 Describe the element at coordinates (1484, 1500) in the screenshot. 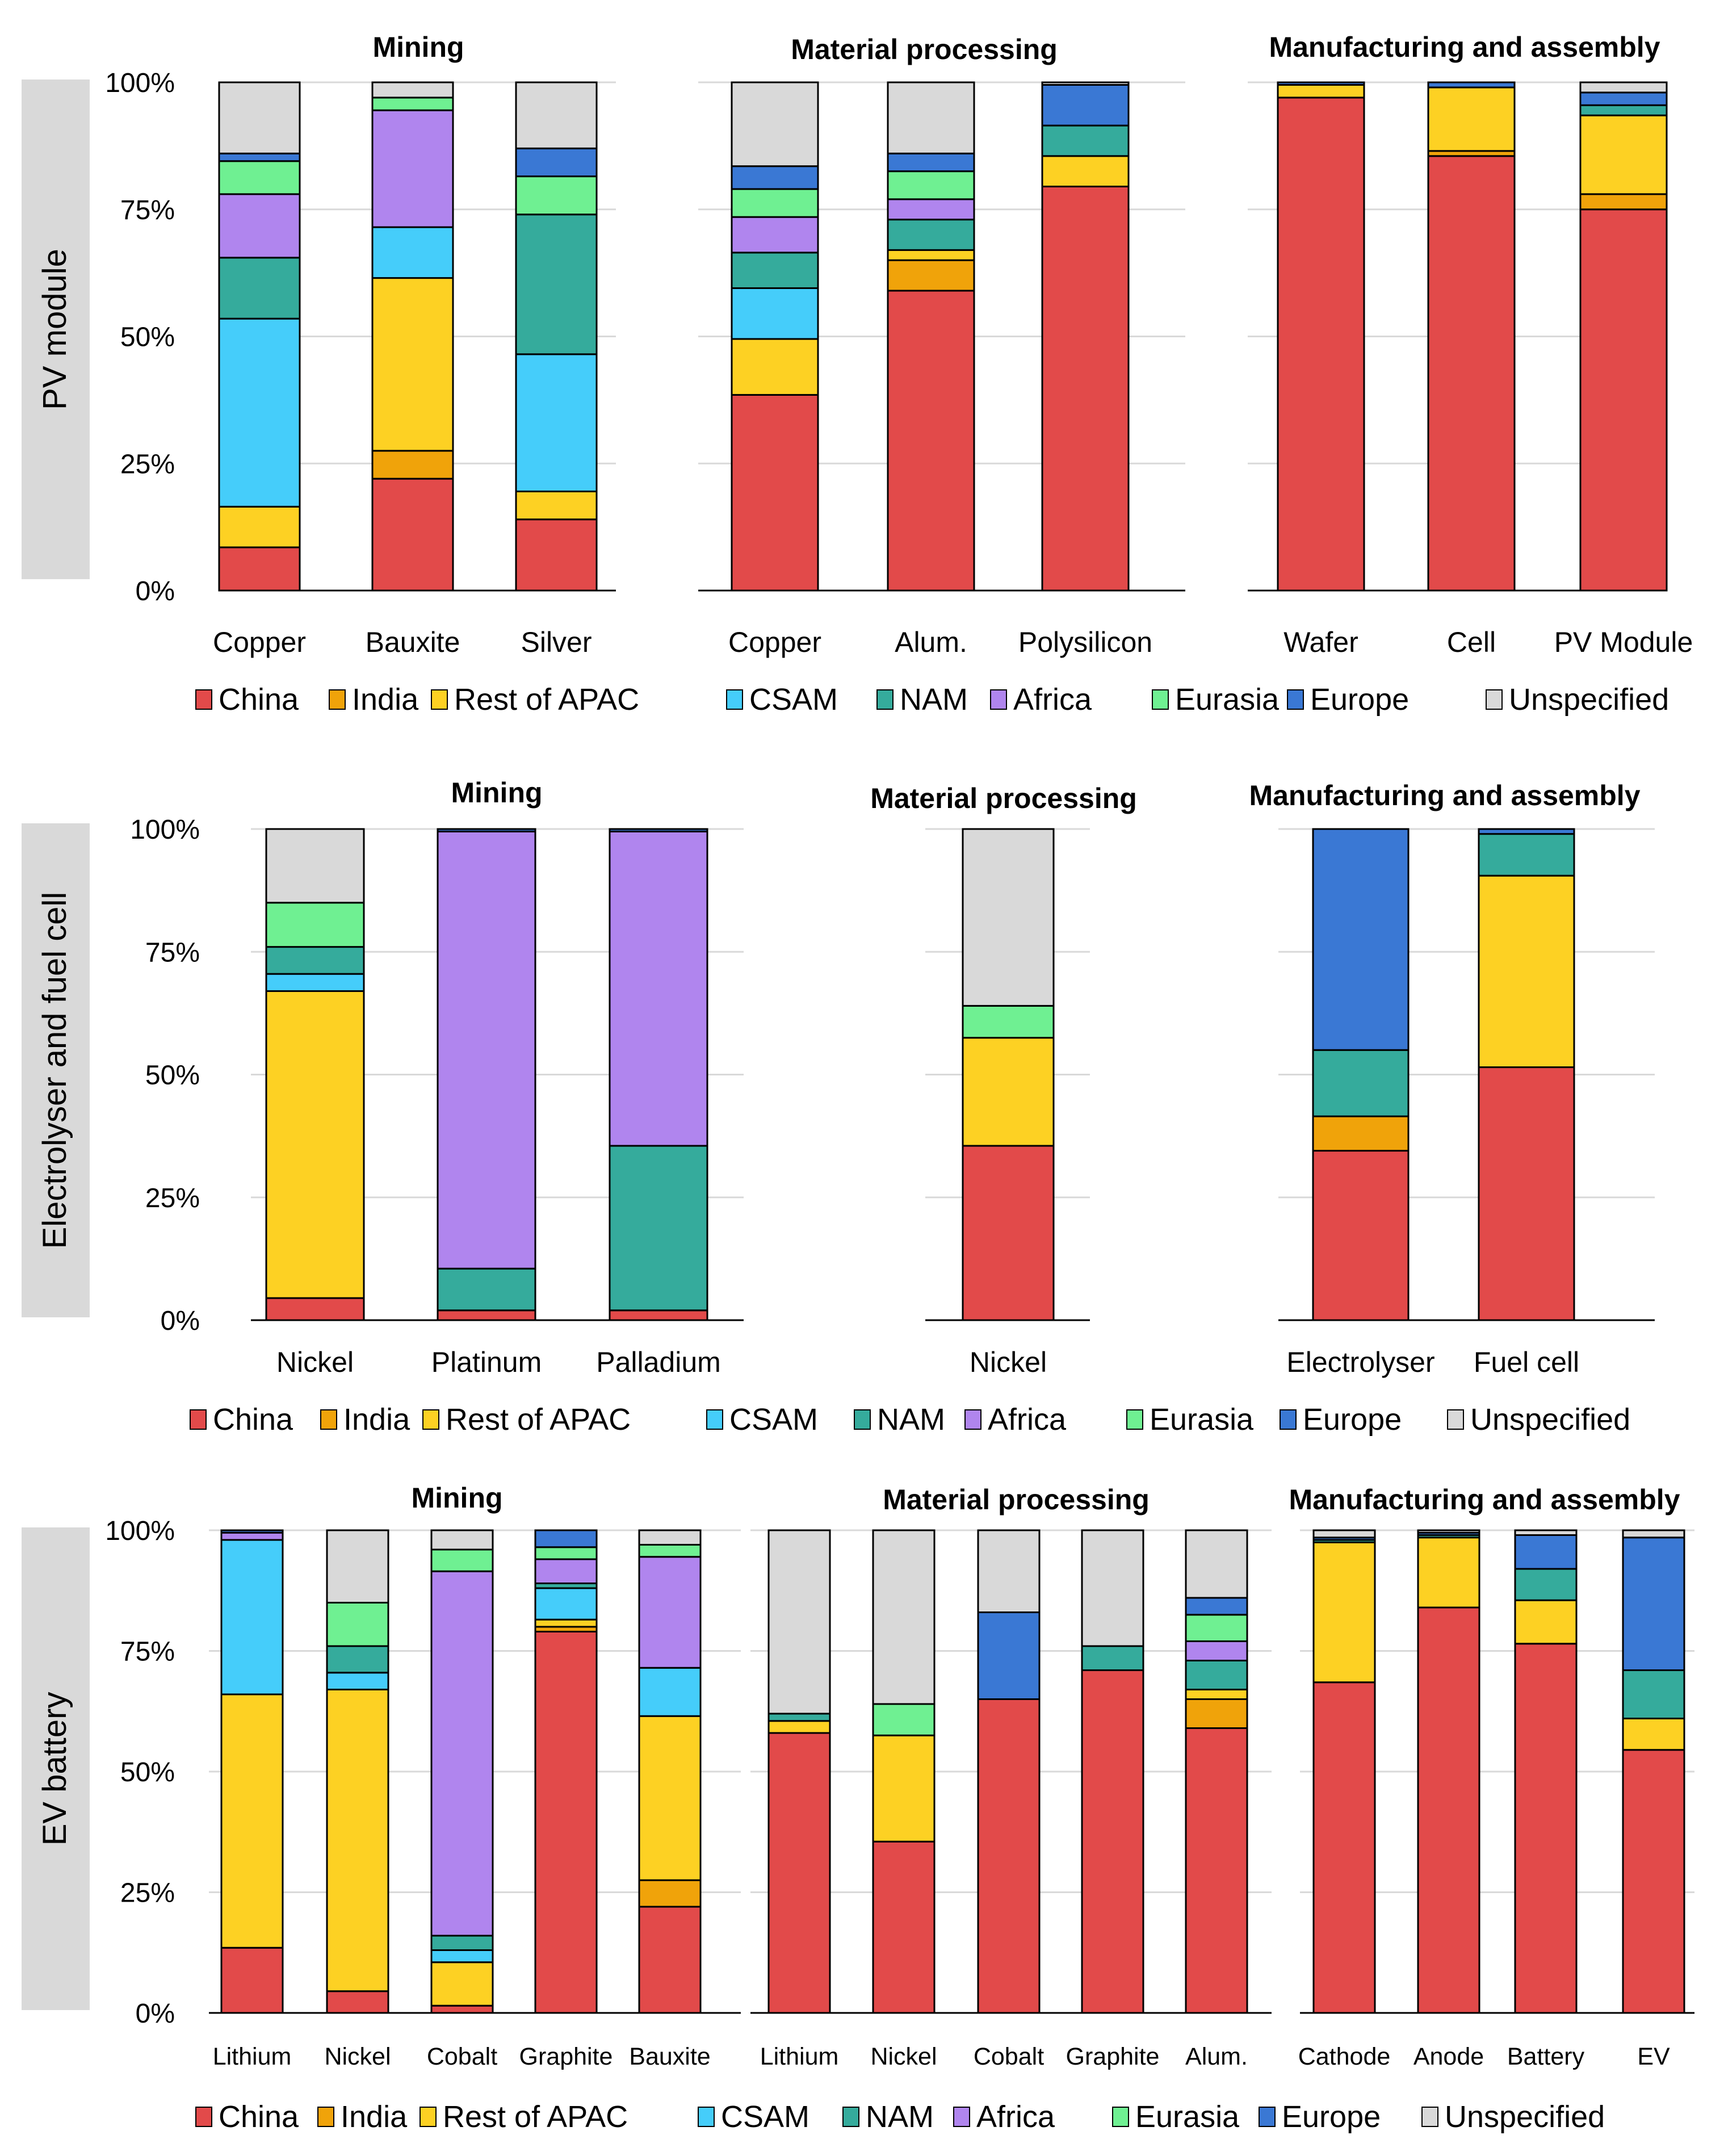

I see `panel-title: Manufacturing and assembly` at that location.